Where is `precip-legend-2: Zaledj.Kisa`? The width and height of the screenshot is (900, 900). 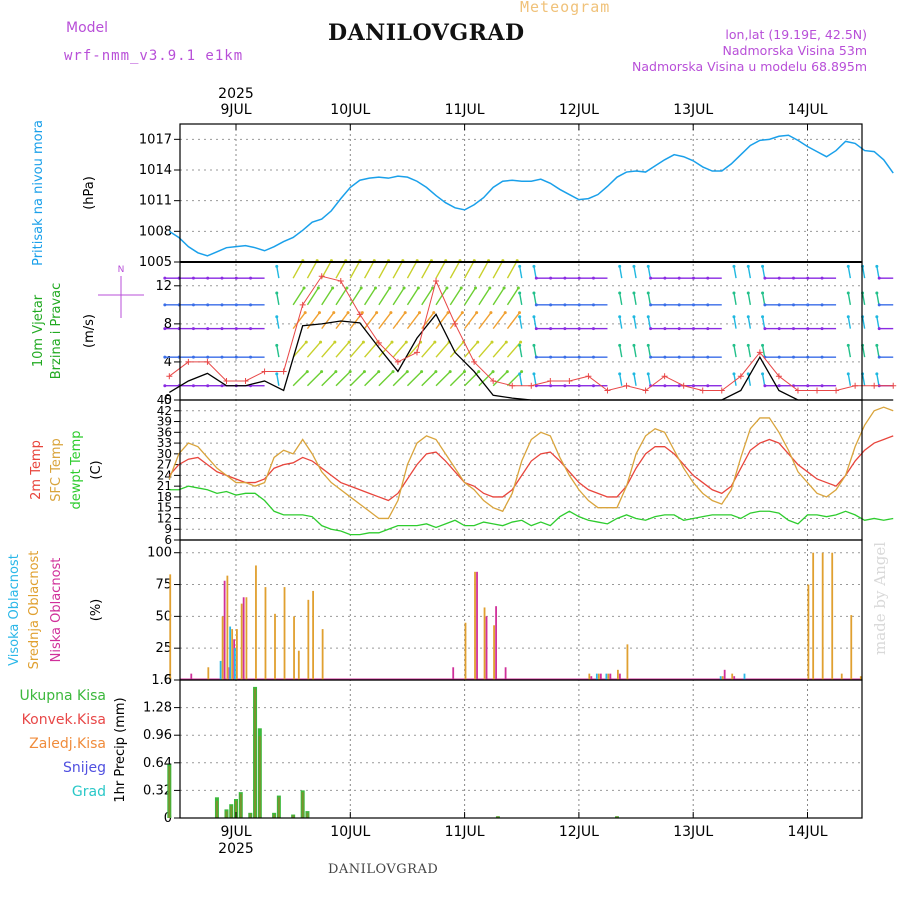
precip-legend-2: Zaledj.Kisa is located at coordinates (67, 744).